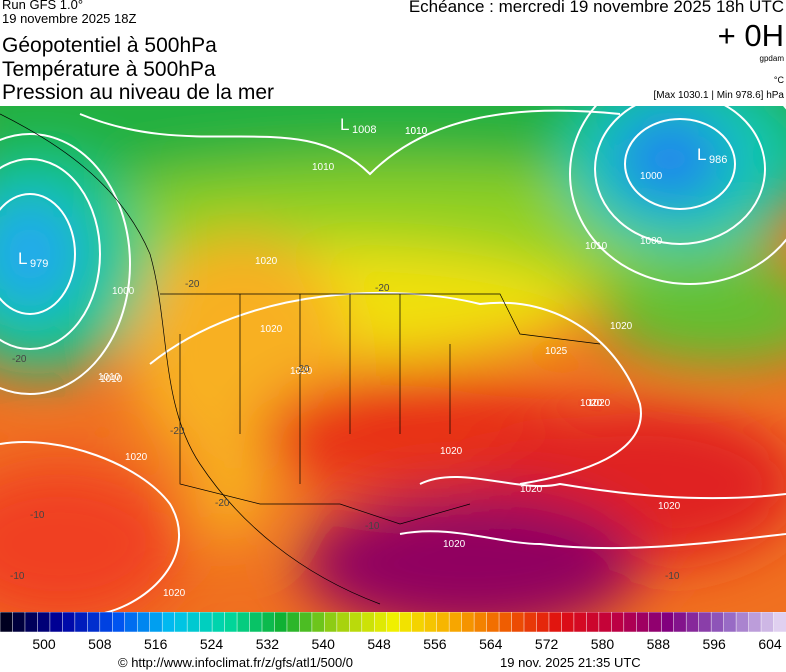 This screenshot has height=672, width=786. Describe the element at coordinates (770, 644) in the screenshot. I see `colorbar-tick-label: 604` at that location.